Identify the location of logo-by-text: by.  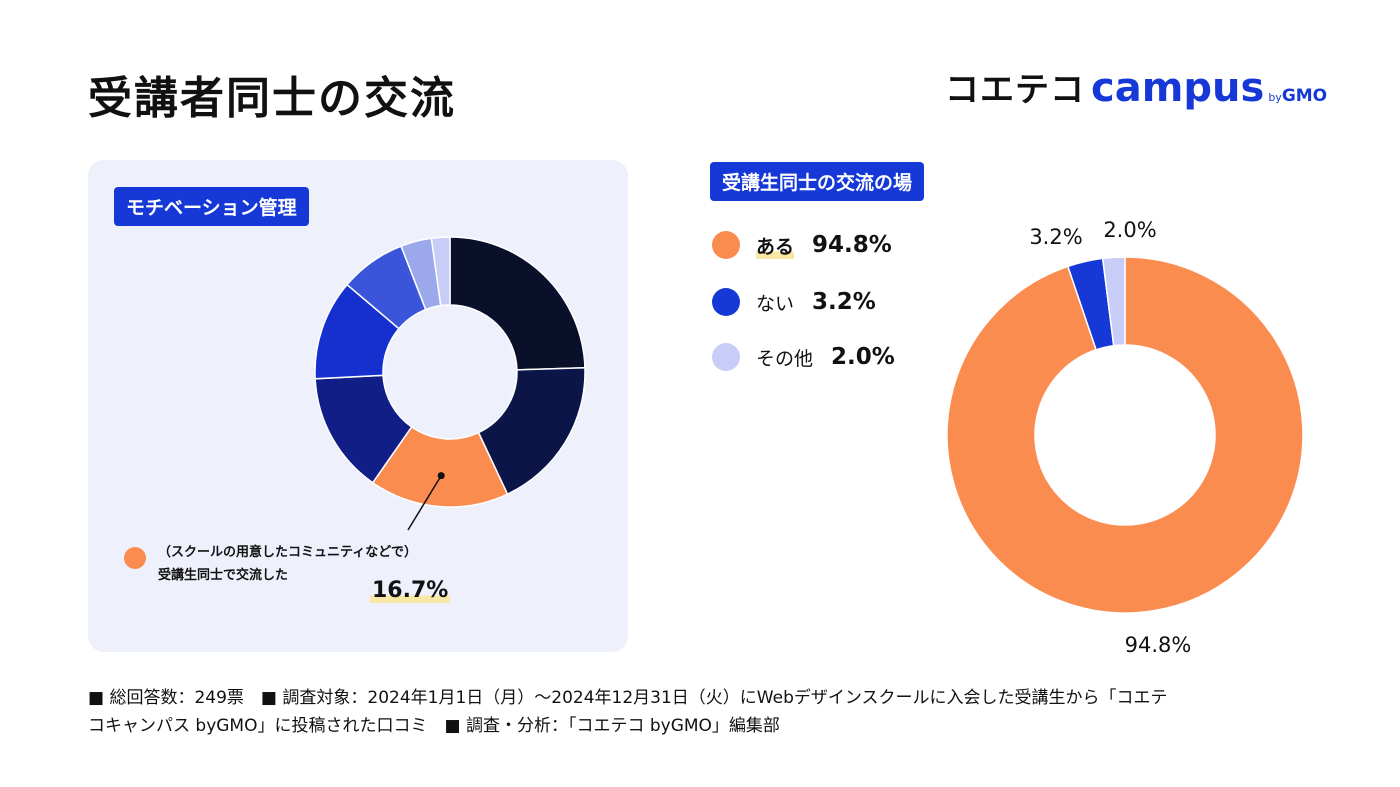
(1275, 97).